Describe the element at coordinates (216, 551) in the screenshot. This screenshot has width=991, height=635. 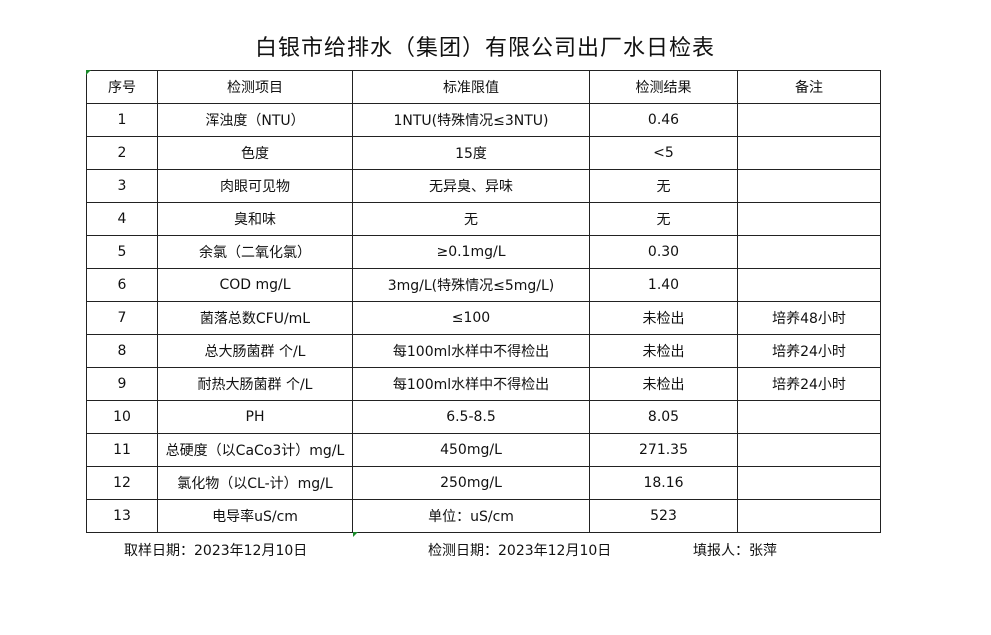
I see `sampling-date: 取样日期：2023年12月10日` at that location.